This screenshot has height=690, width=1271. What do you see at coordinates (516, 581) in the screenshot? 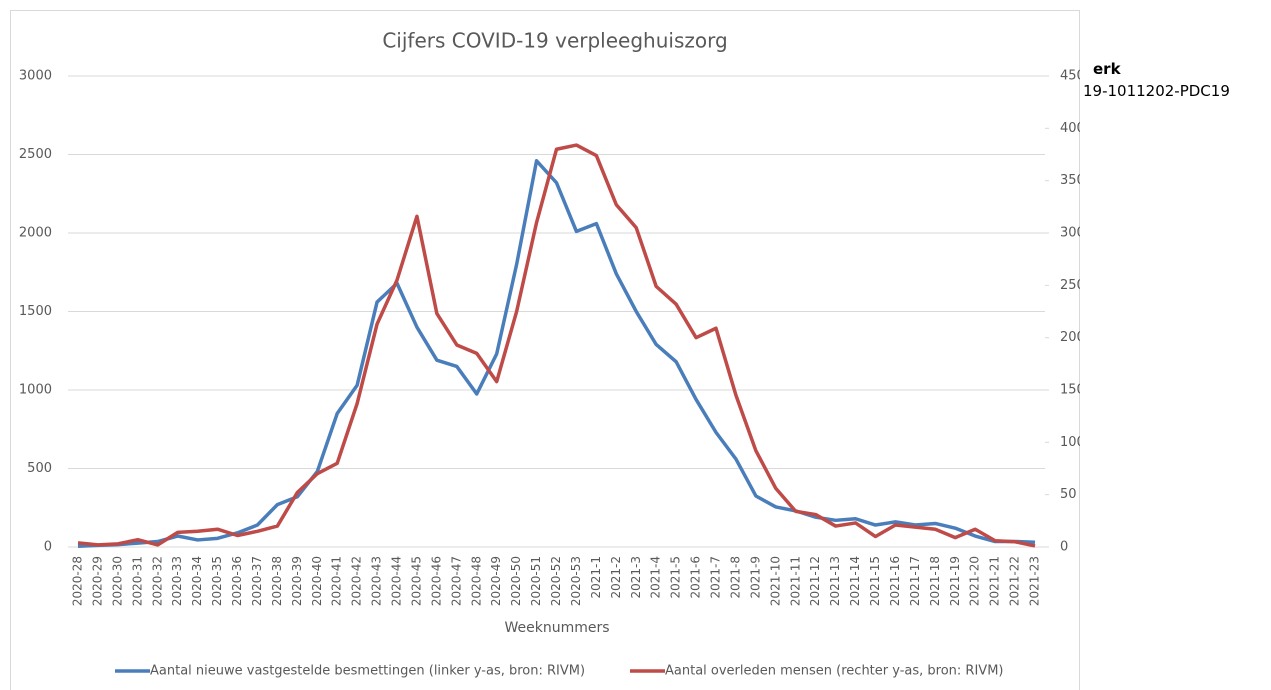
I see `x-tick-label: 2020-50` at bounding box center [516, 581].